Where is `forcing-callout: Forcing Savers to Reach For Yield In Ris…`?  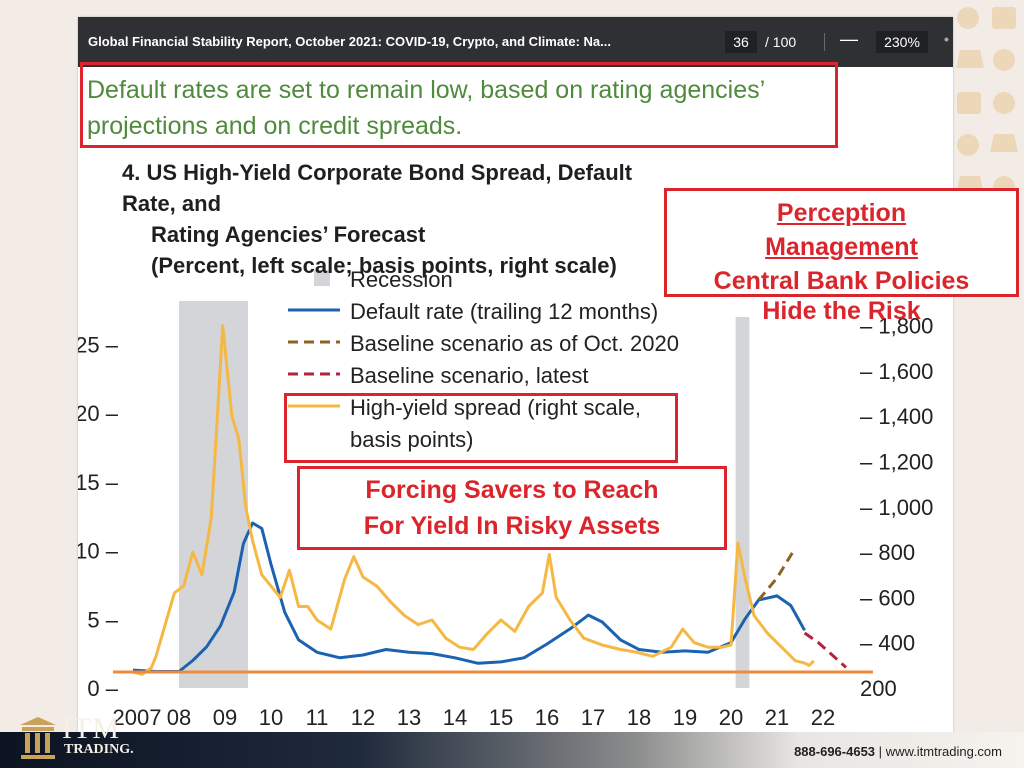 forcing-callout: Forcing Savers to Reach For Yield In Ris… is located at coordinates (512, 508).